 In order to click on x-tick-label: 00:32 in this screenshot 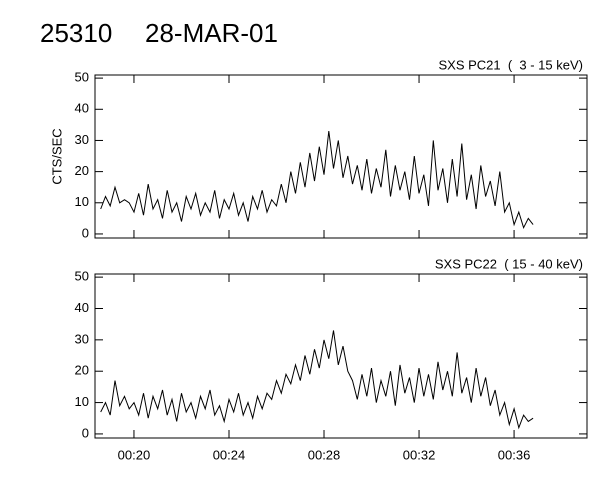, I will do `click(419, 454)`.